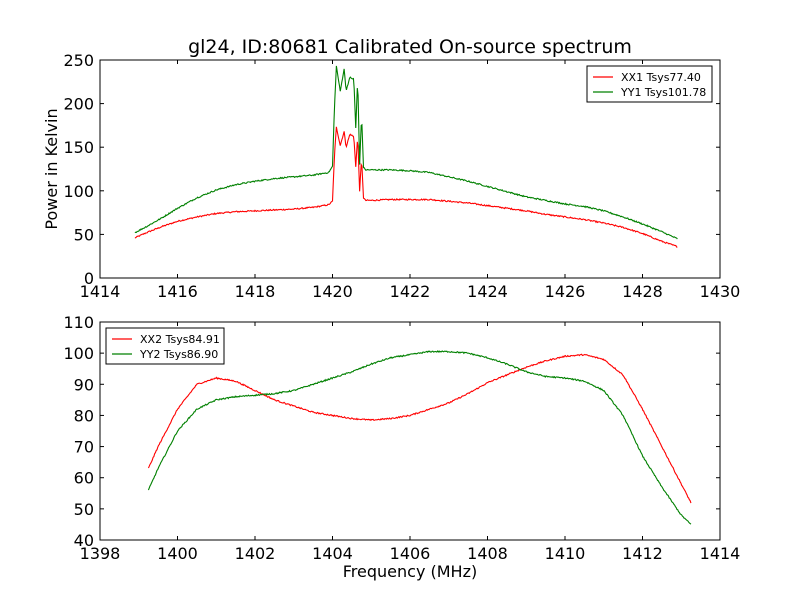 Image resolution: width=800 pixels, height=600 pixels. Describe the element at coordinates (410, 571) in the screenshot. I see `x-axis-label: Frequency (MHz)` at that location.